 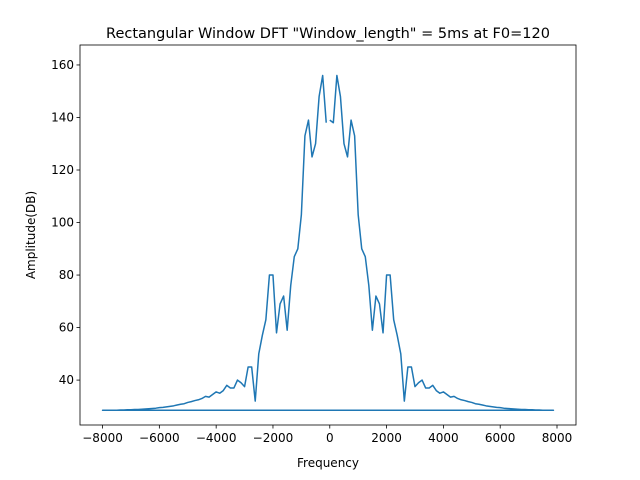 What do you see at coordinates (31, 235) in the screenshot?
I see `y-axis-label: Amplitude(DB)` at bounding box center [31, 235].